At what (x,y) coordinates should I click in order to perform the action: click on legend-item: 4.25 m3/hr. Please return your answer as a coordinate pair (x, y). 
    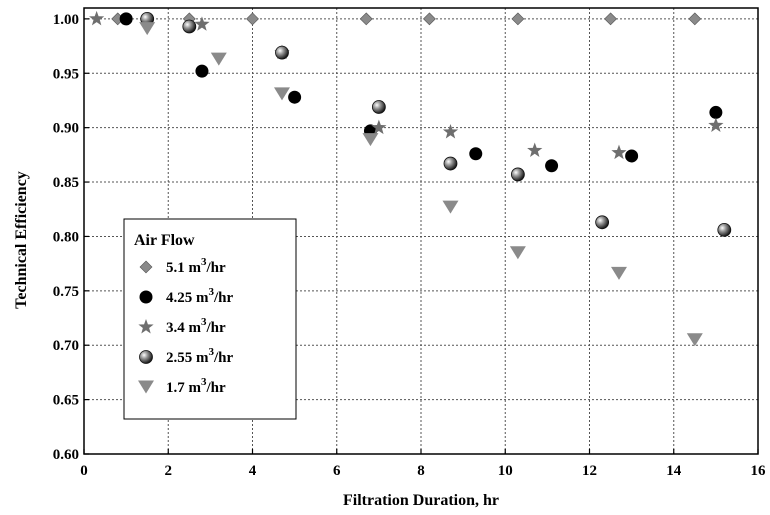
    Looking at the image, I should click on (186, 296).